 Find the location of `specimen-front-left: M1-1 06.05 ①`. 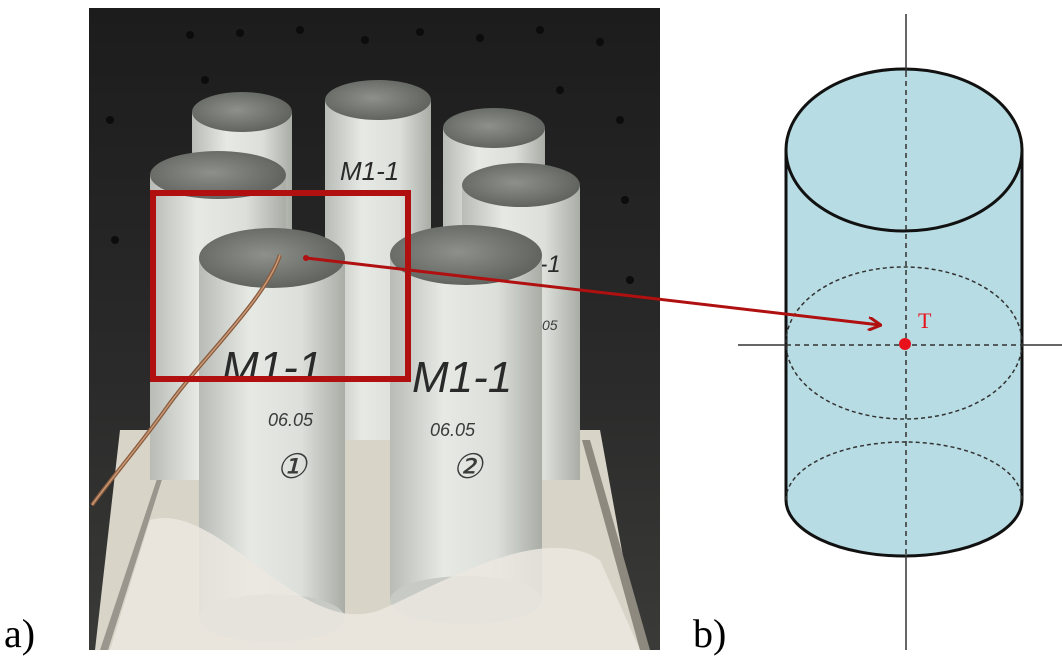

specimen-front-left: M1-1 06.05 ① is located at coordinates (272, 435).